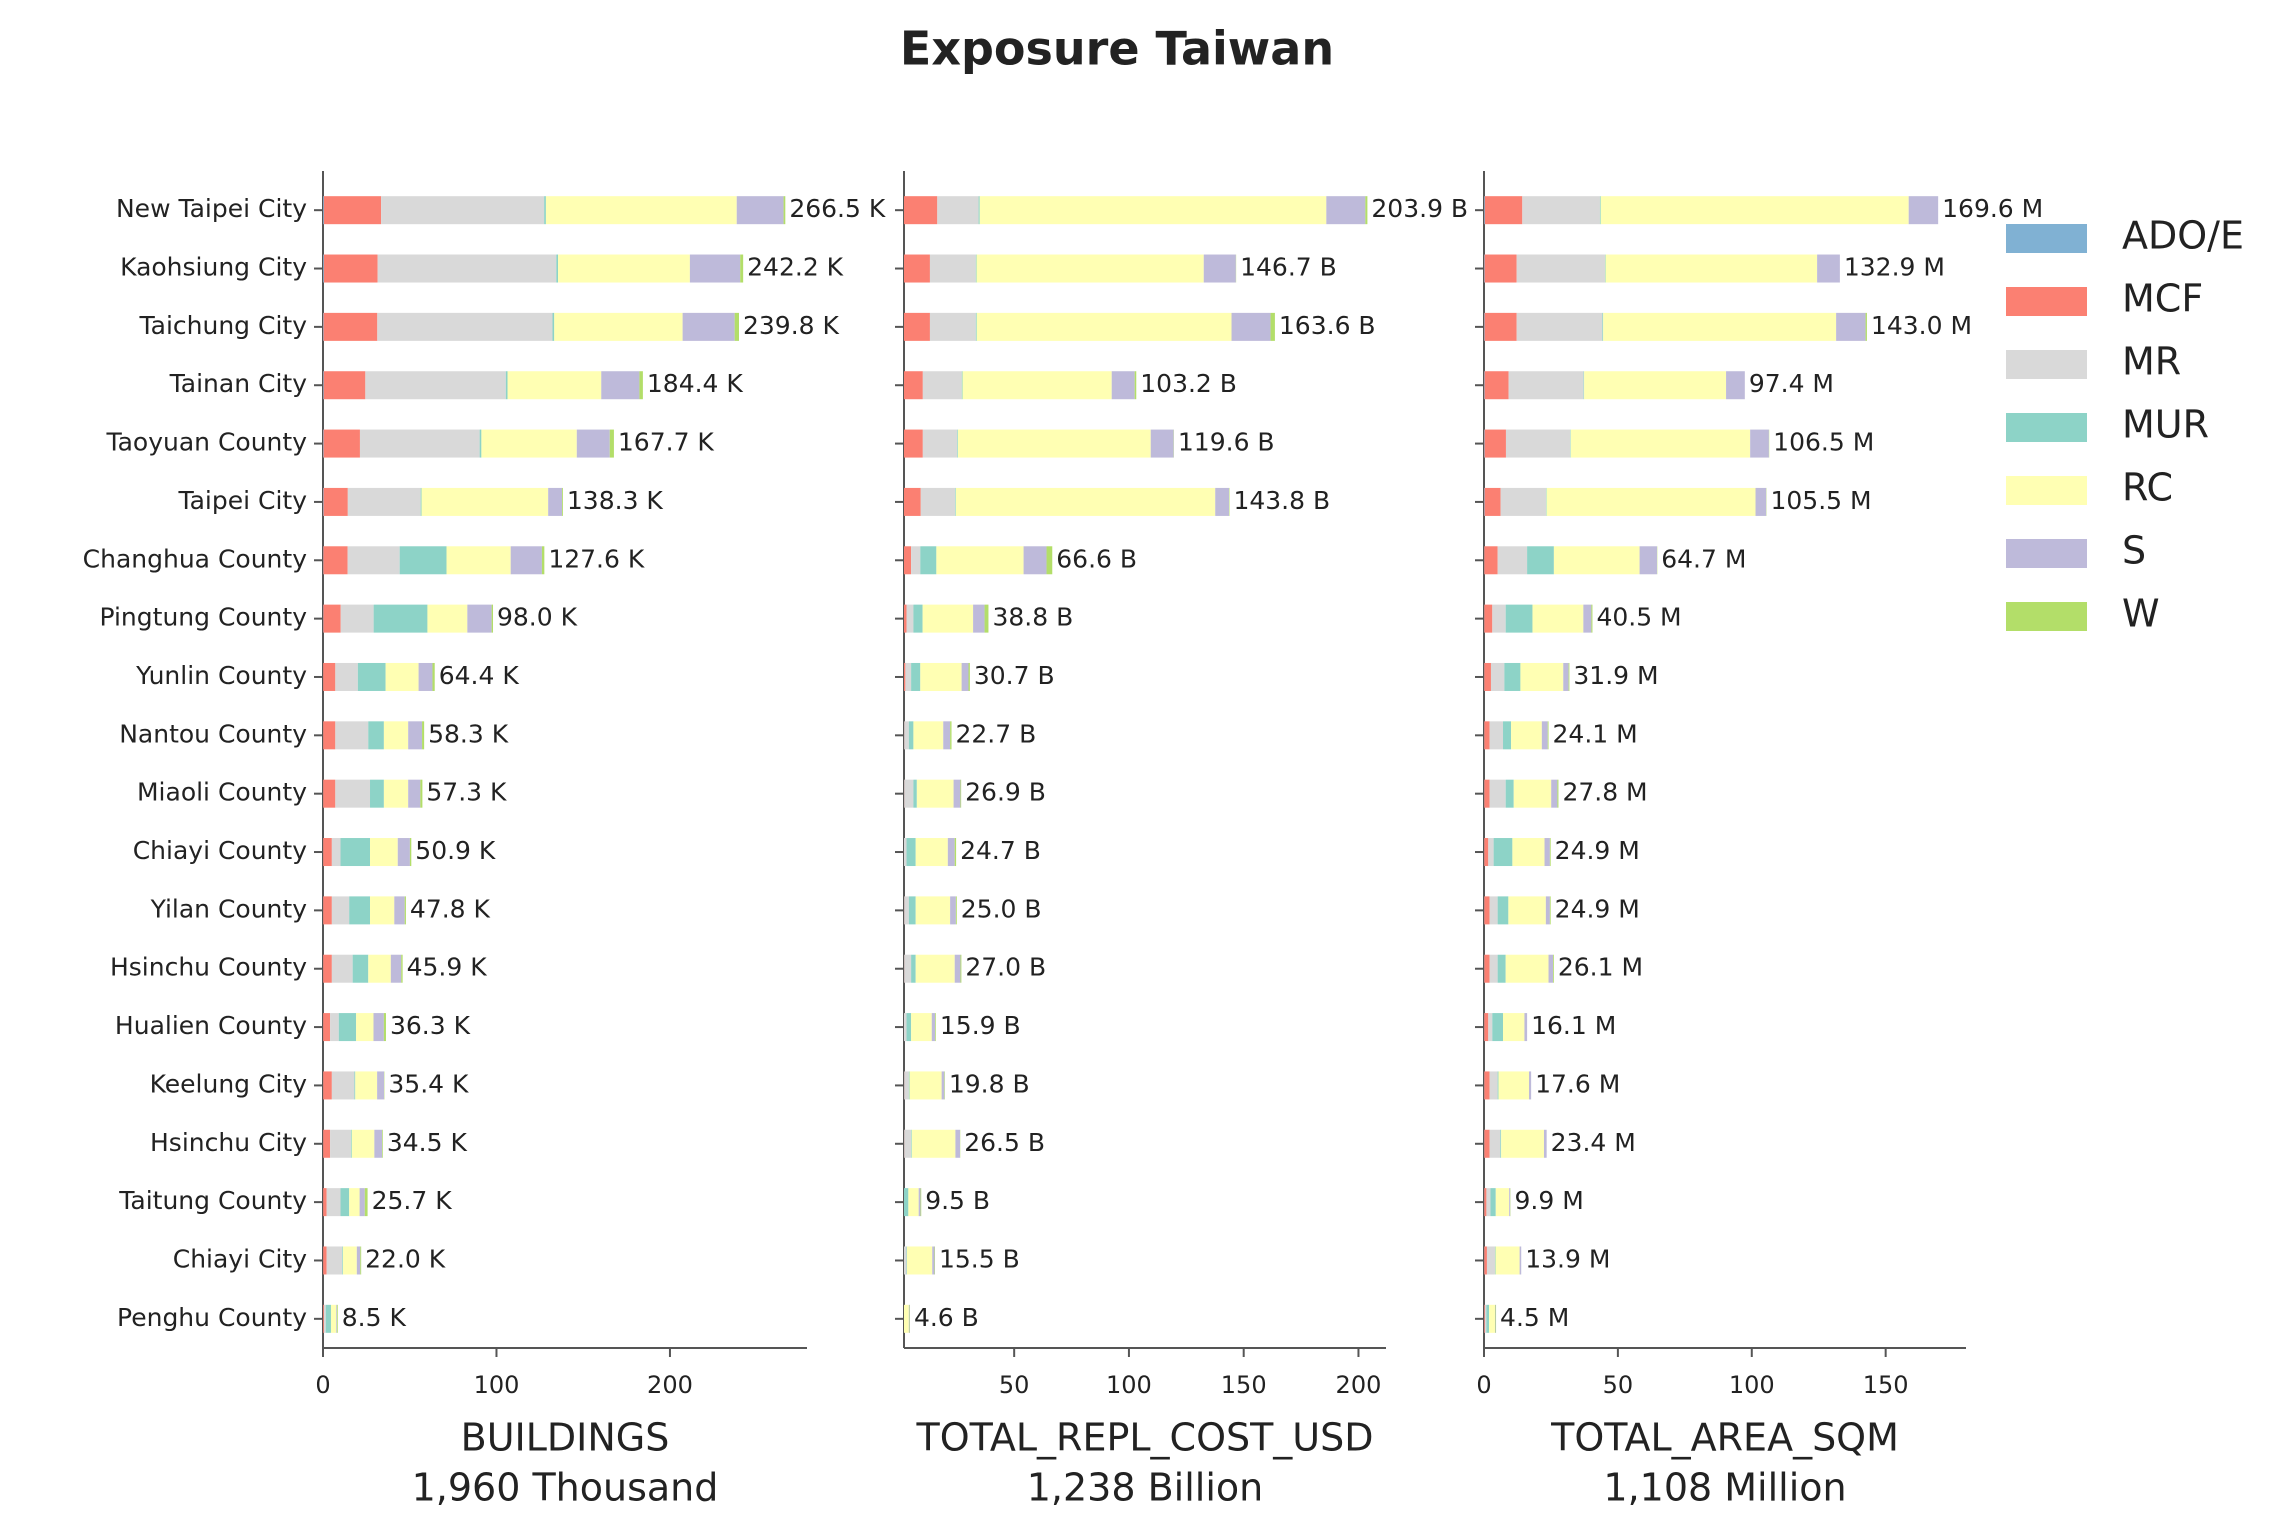  Describe the element at coordinates (666, 442) in the screenshot. I see `total-label: 167.7 K` at that location.